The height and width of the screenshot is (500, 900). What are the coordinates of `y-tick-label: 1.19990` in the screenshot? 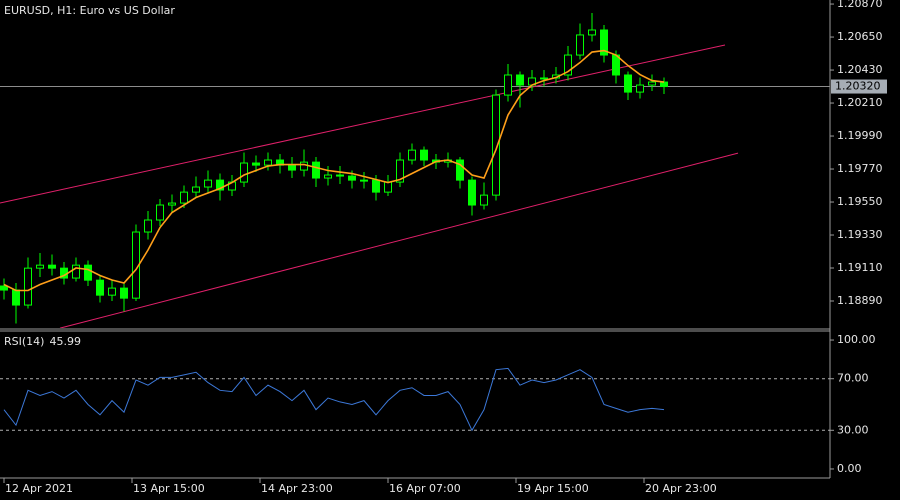 It's located at (860, 135).